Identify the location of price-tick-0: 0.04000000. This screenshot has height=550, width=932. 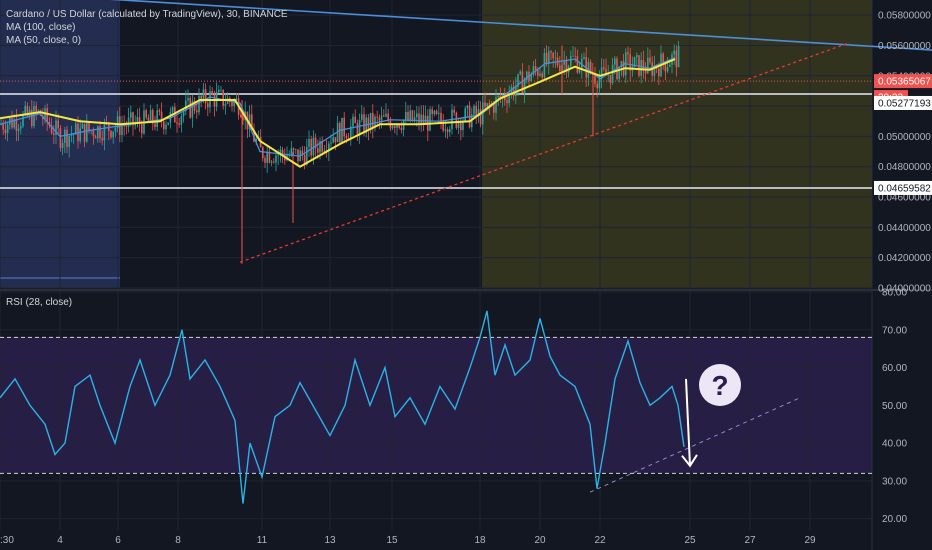
(904, 289).